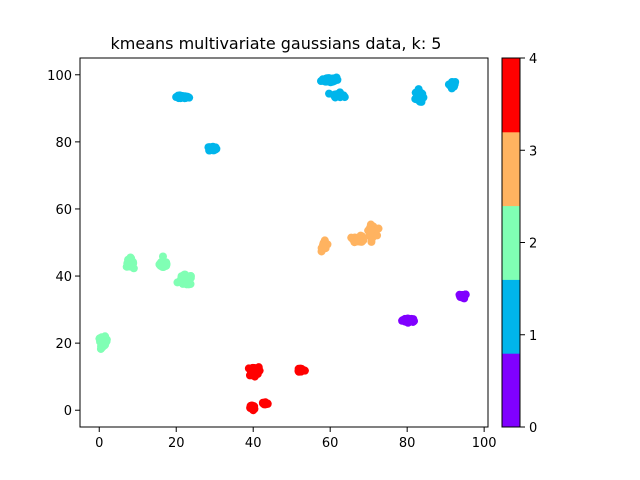 This screenshot has width=640, height=480. Describe the element at coordinates (68, 411) in the screenshot. I see `y-tick-label: 0` at that location.